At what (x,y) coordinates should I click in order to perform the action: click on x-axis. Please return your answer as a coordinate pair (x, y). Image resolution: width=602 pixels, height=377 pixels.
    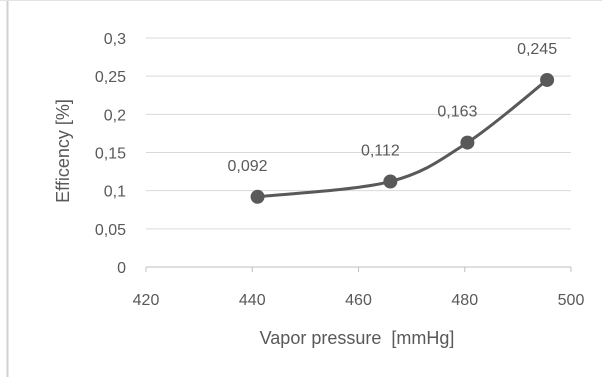
    Looking at the image, I should click on (358, 269).